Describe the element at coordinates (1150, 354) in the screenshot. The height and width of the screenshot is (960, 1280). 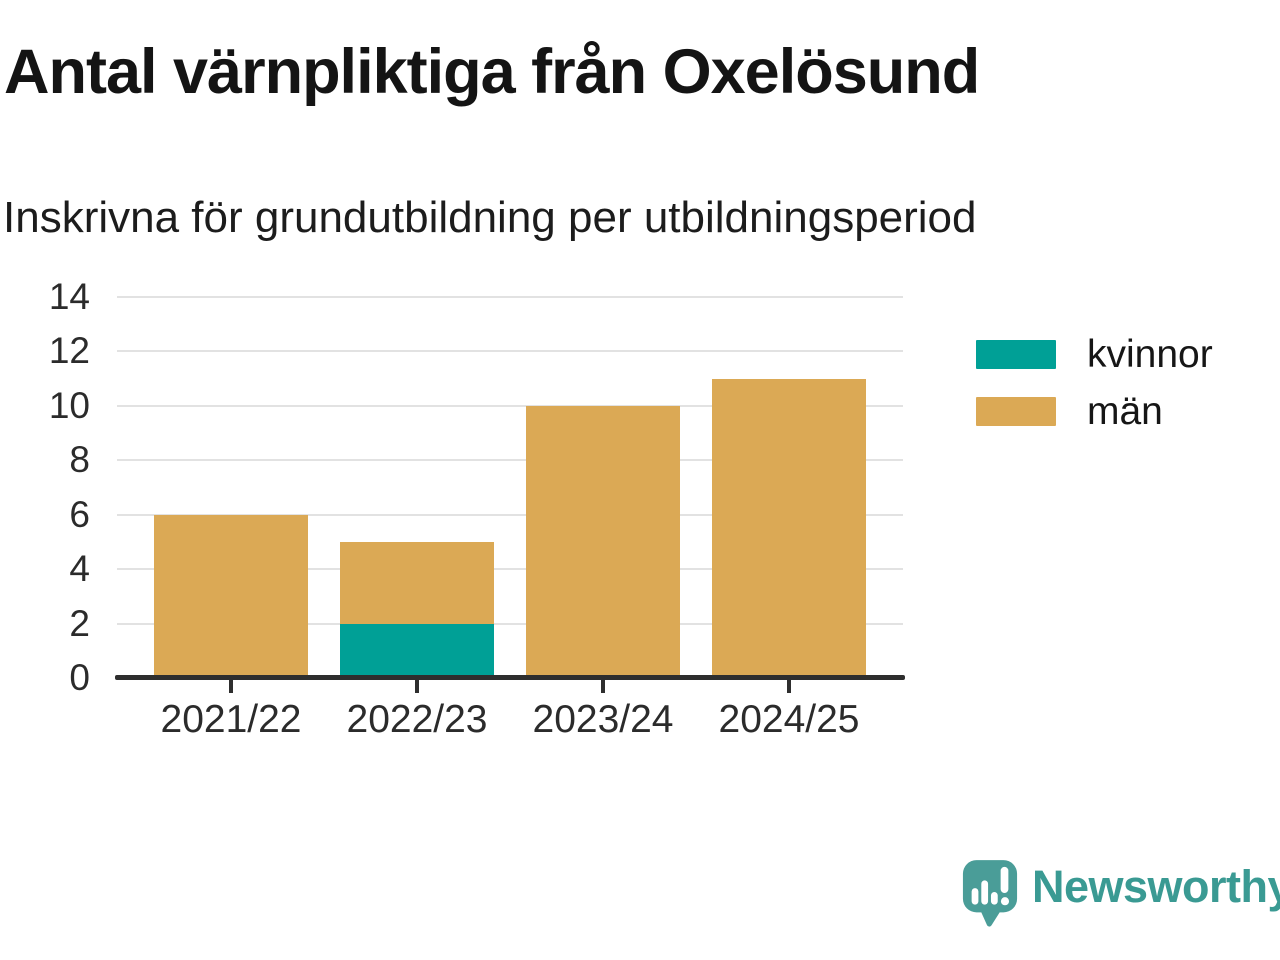
I see `legend-label: kvinnor` at that location.